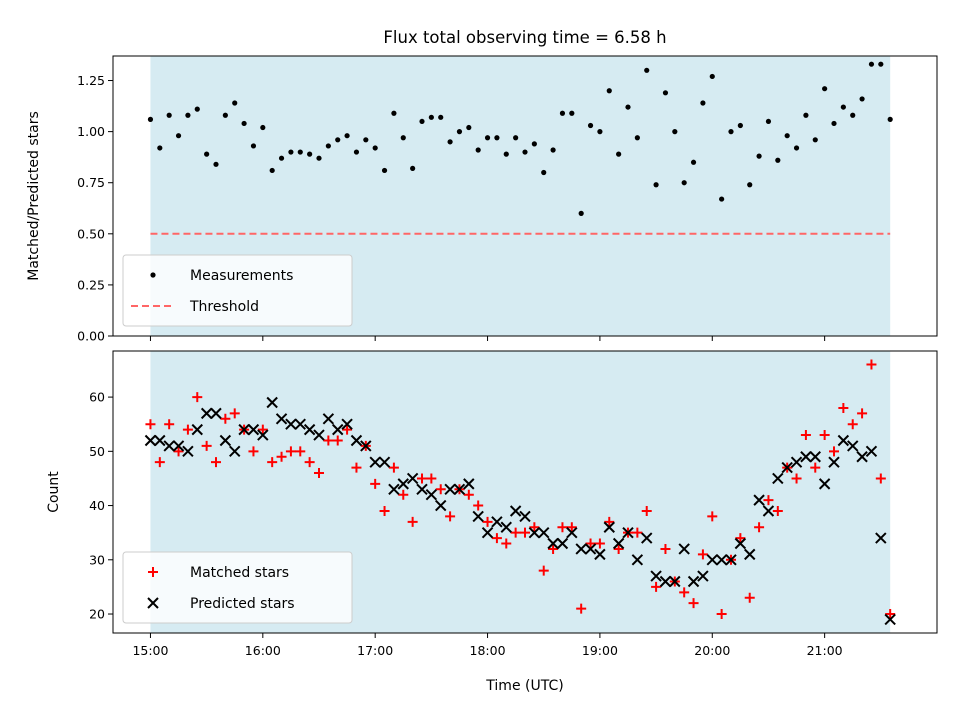 This screenshot has width=960, height=720. I want to click on legend-label: Measurements, so click(241, 276).